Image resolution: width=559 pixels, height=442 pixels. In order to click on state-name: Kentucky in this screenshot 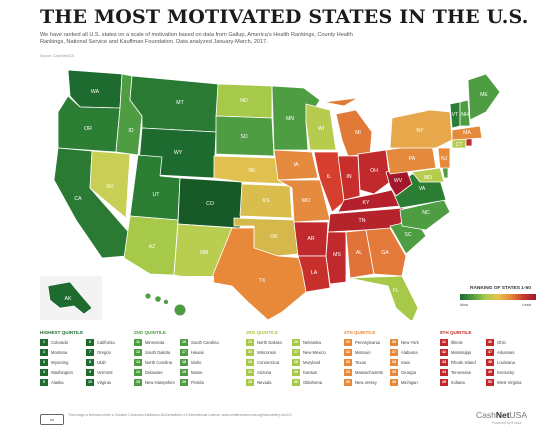, I will do `click(506, 373)`.